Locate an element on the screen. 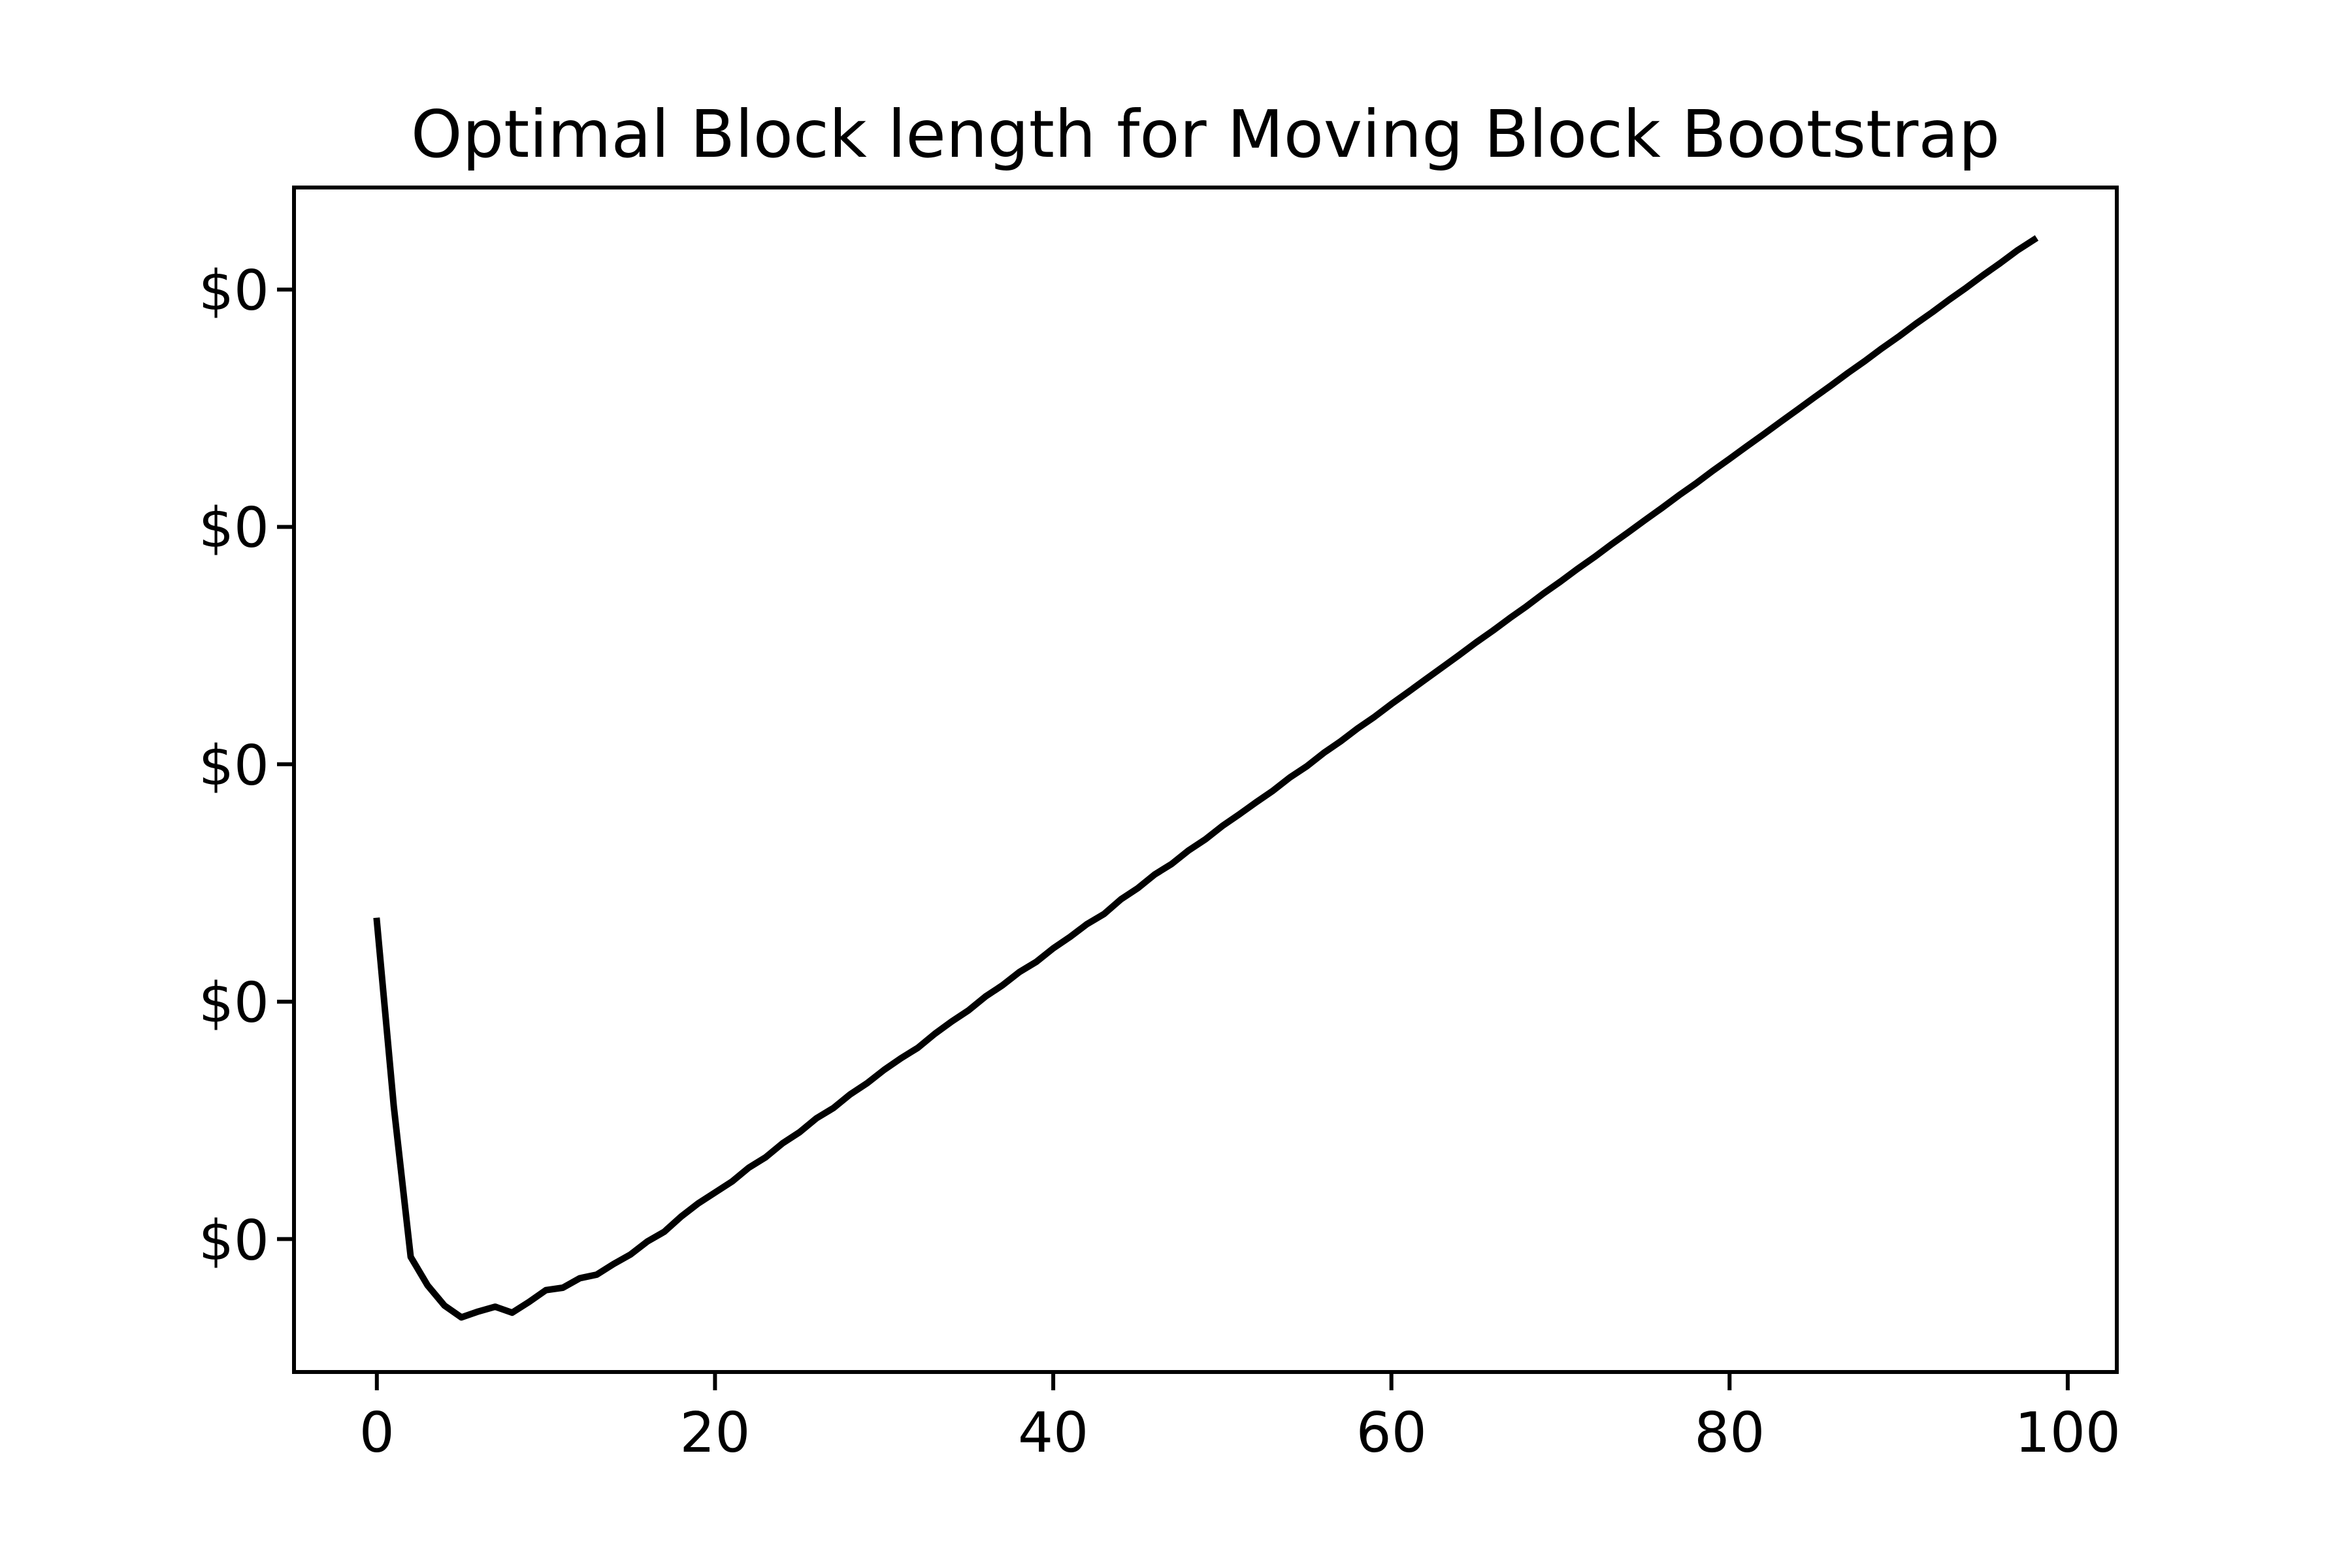 This screenshot has height=1568, width=2352. x-axis-tick-labels: 0 20 40 60 80 100 is located at coordinates (1240, 1433).